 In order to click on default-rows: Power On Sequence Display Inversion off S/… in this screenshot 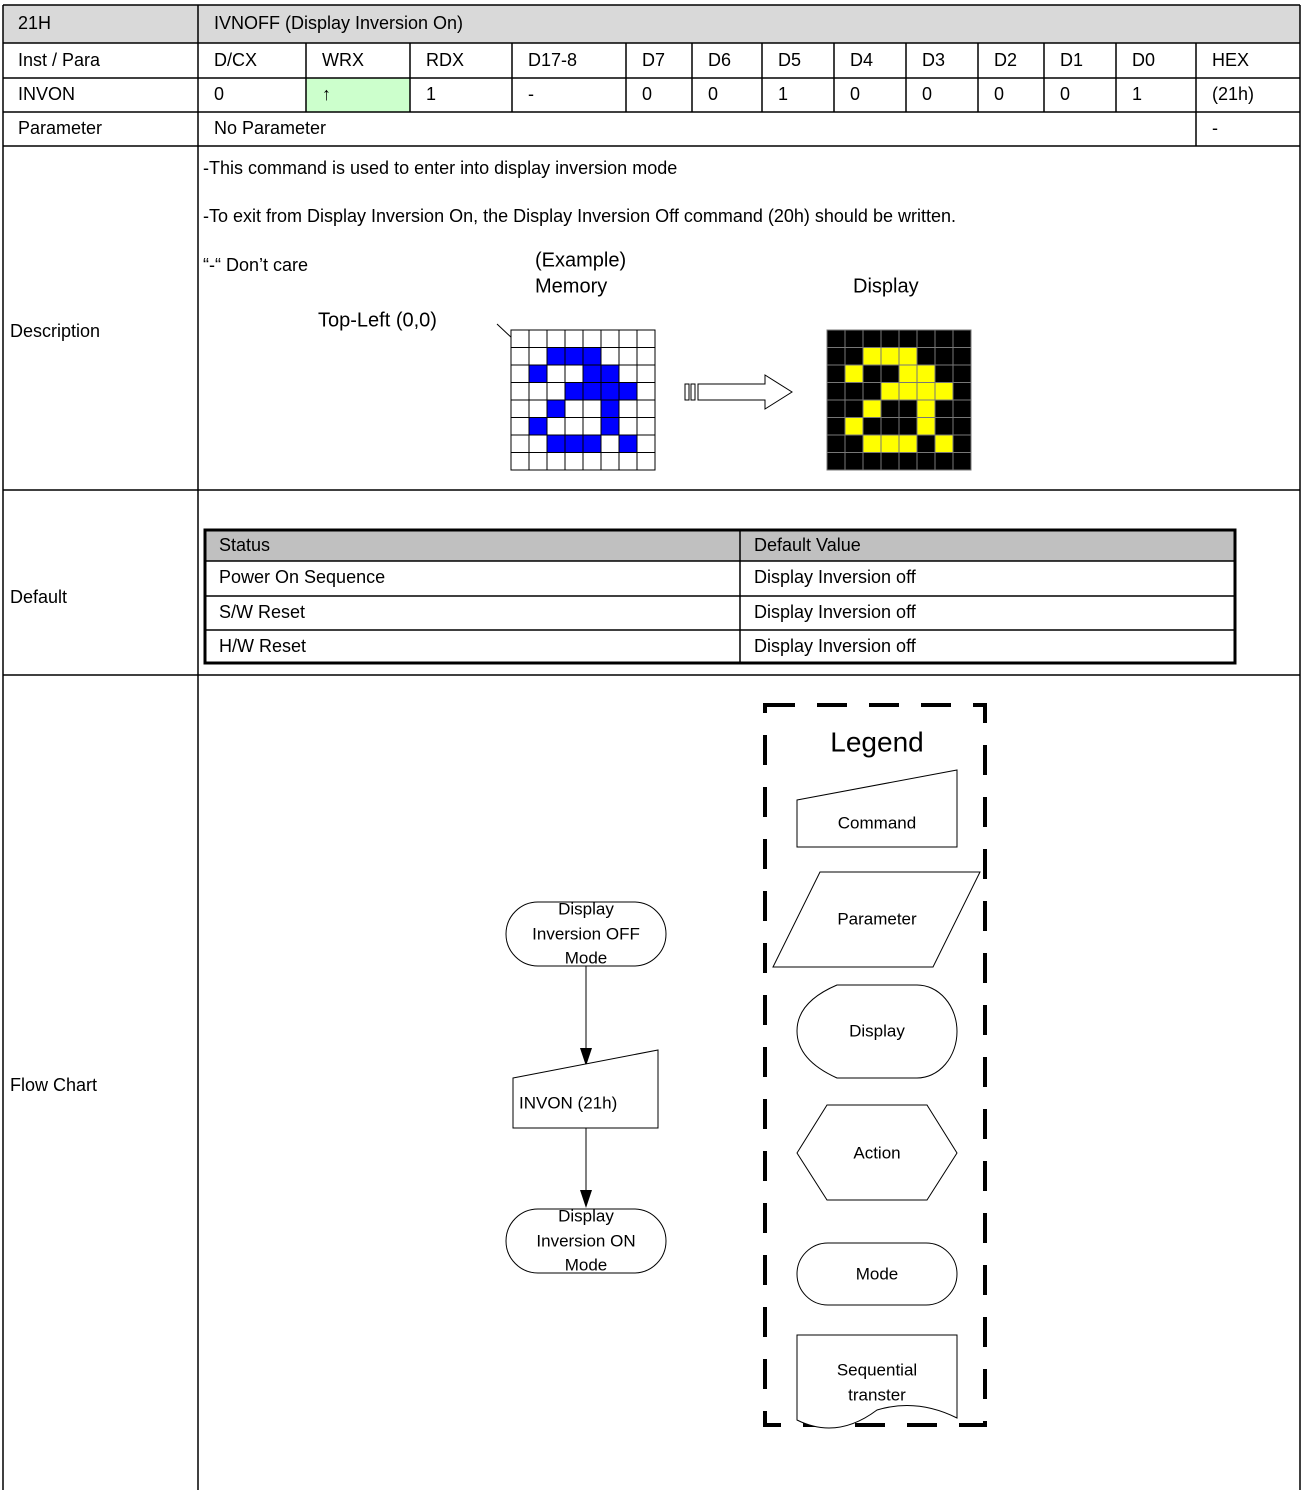, I will do `click(568, 611)`.